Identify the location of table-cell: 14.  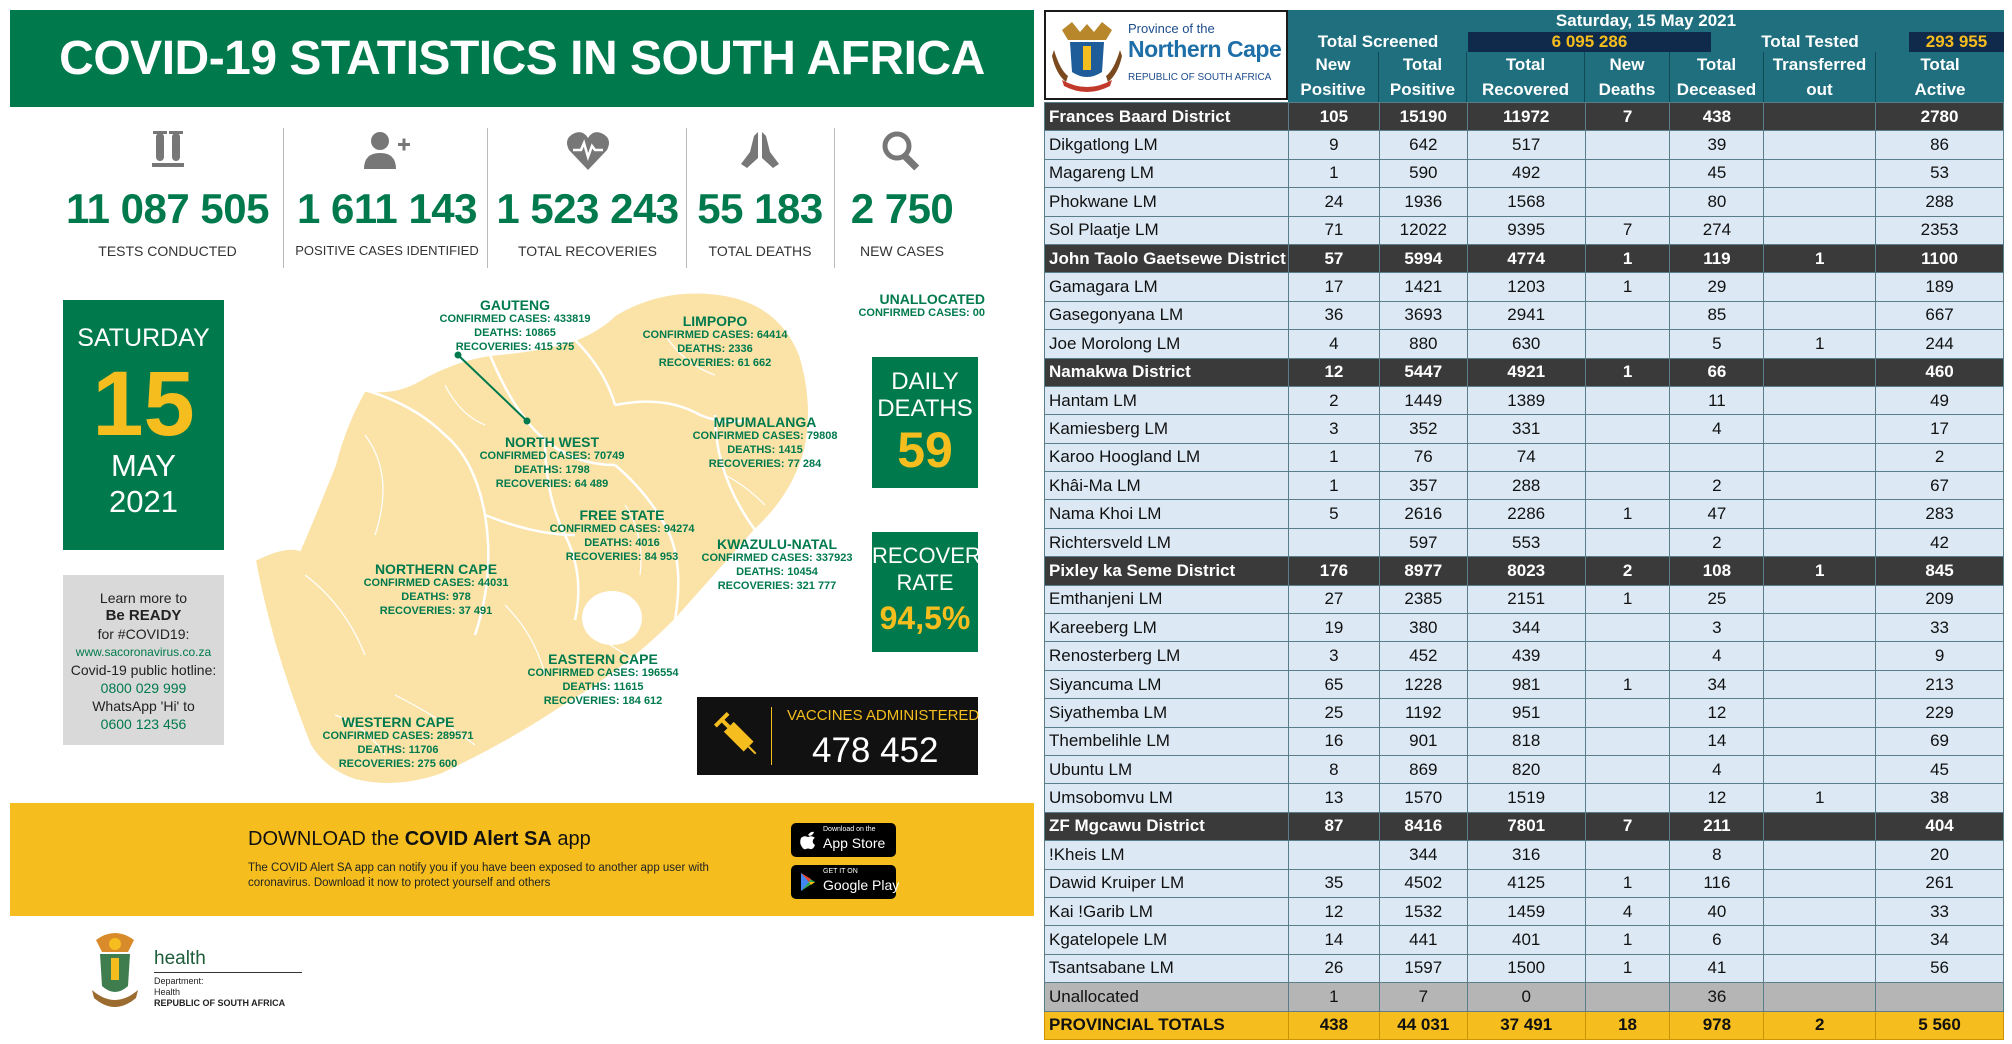
(1717, 741).